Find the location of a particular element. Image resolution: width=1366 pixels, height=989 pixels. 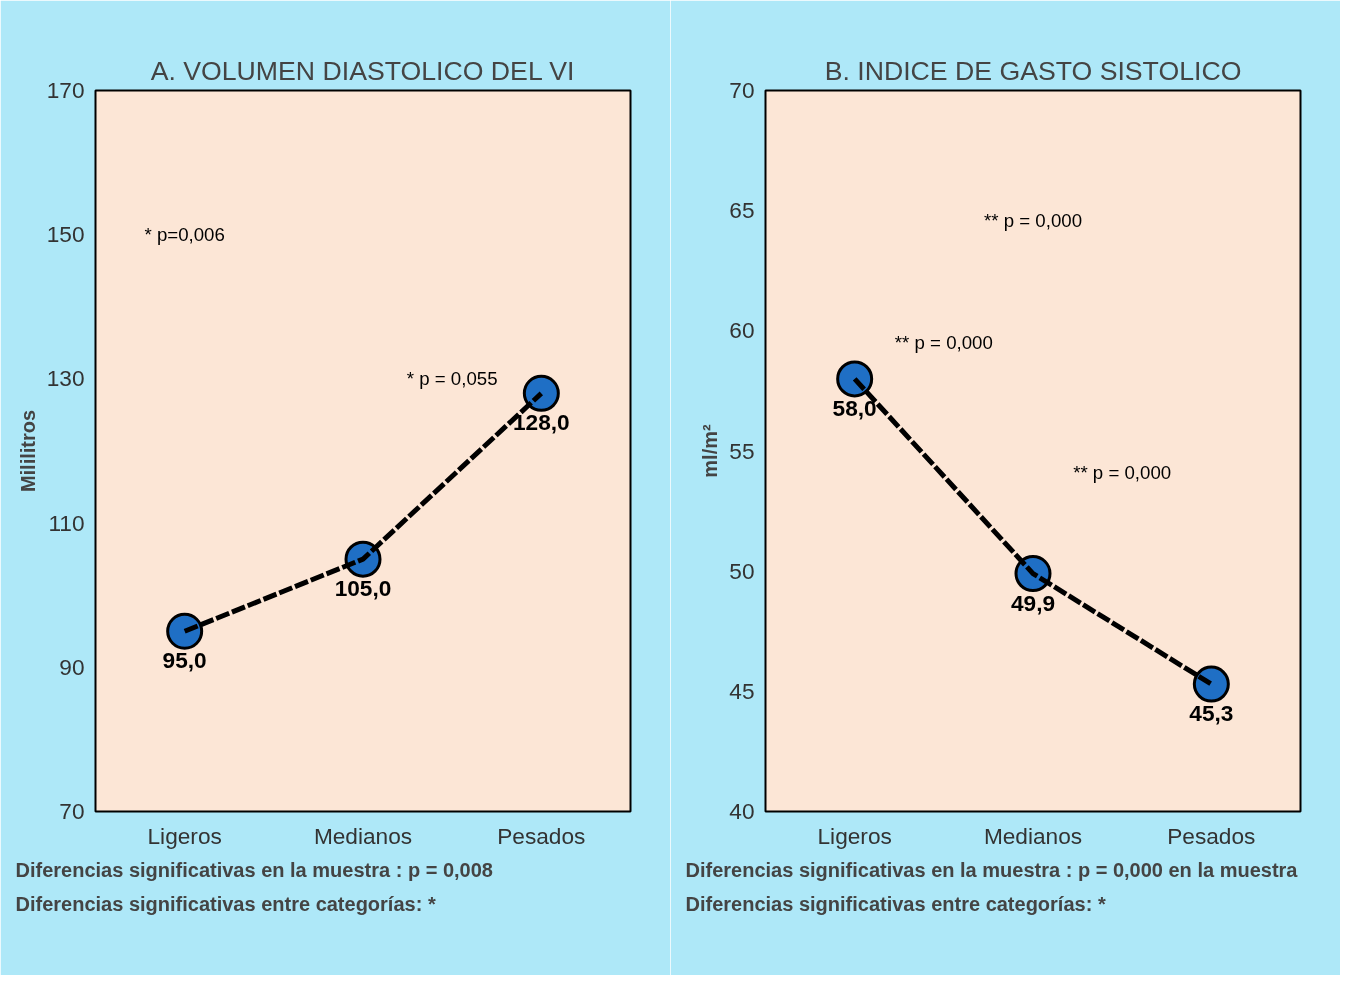

y-tick-label: 170 is located at coordinates (65, 90).